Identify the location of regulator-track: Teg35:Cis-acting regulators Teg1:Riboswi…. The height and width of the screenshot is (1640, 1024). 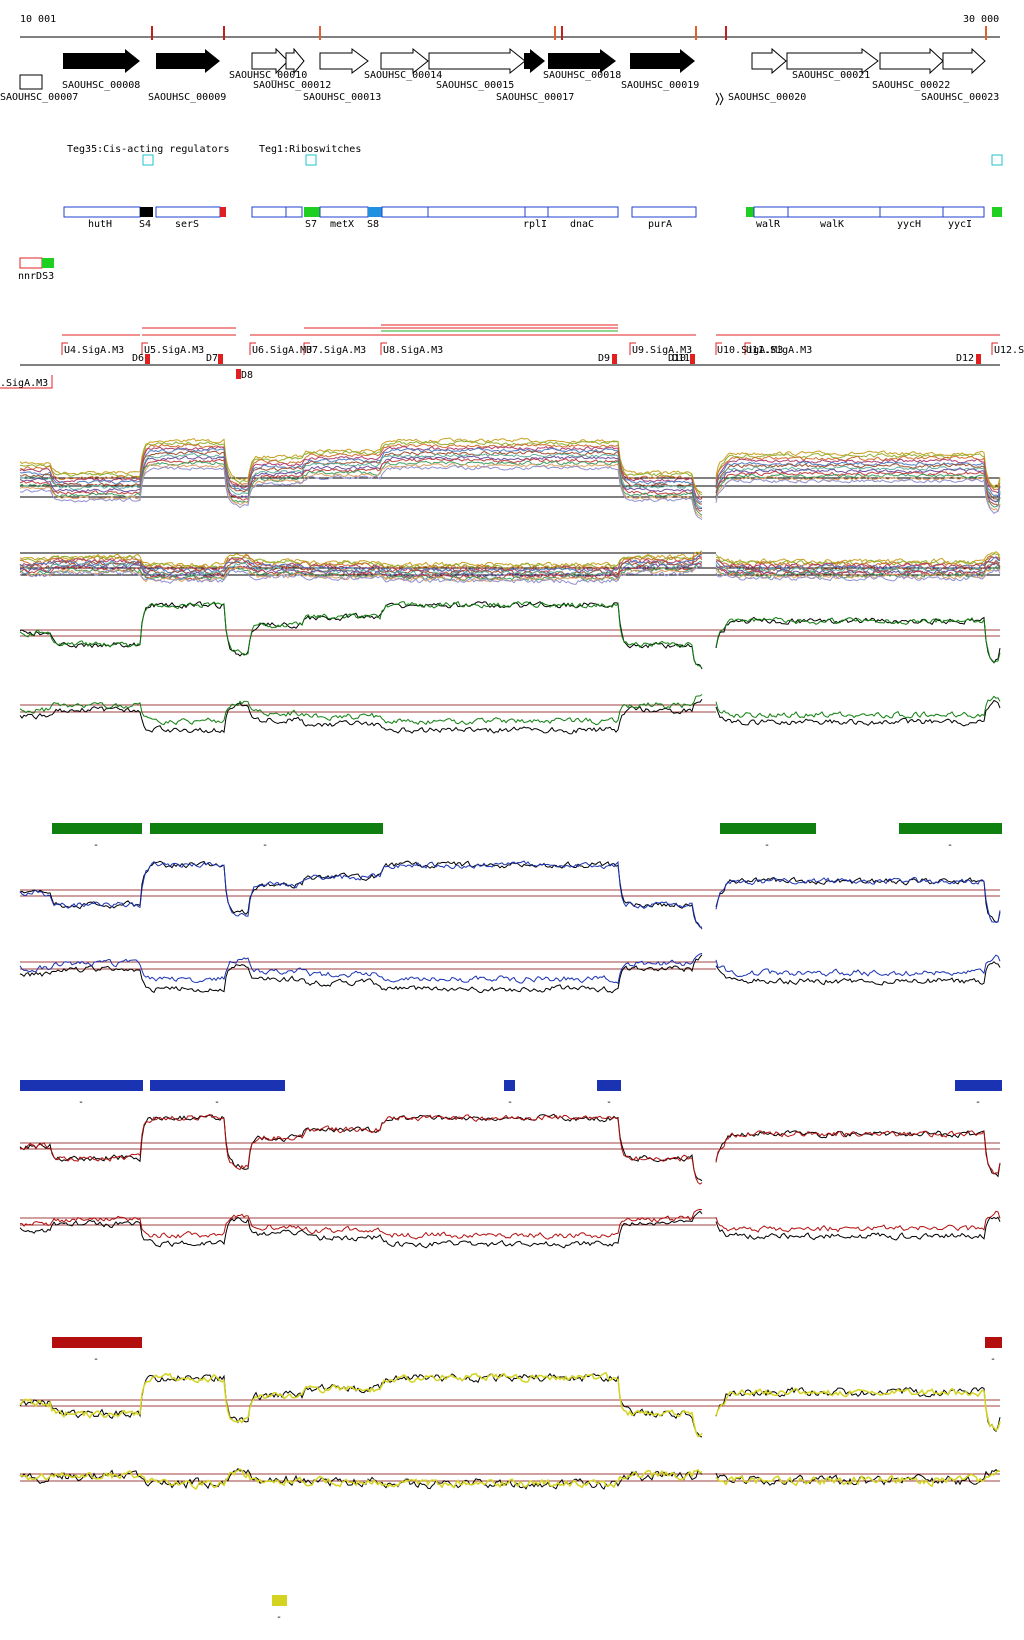
(535, 155).